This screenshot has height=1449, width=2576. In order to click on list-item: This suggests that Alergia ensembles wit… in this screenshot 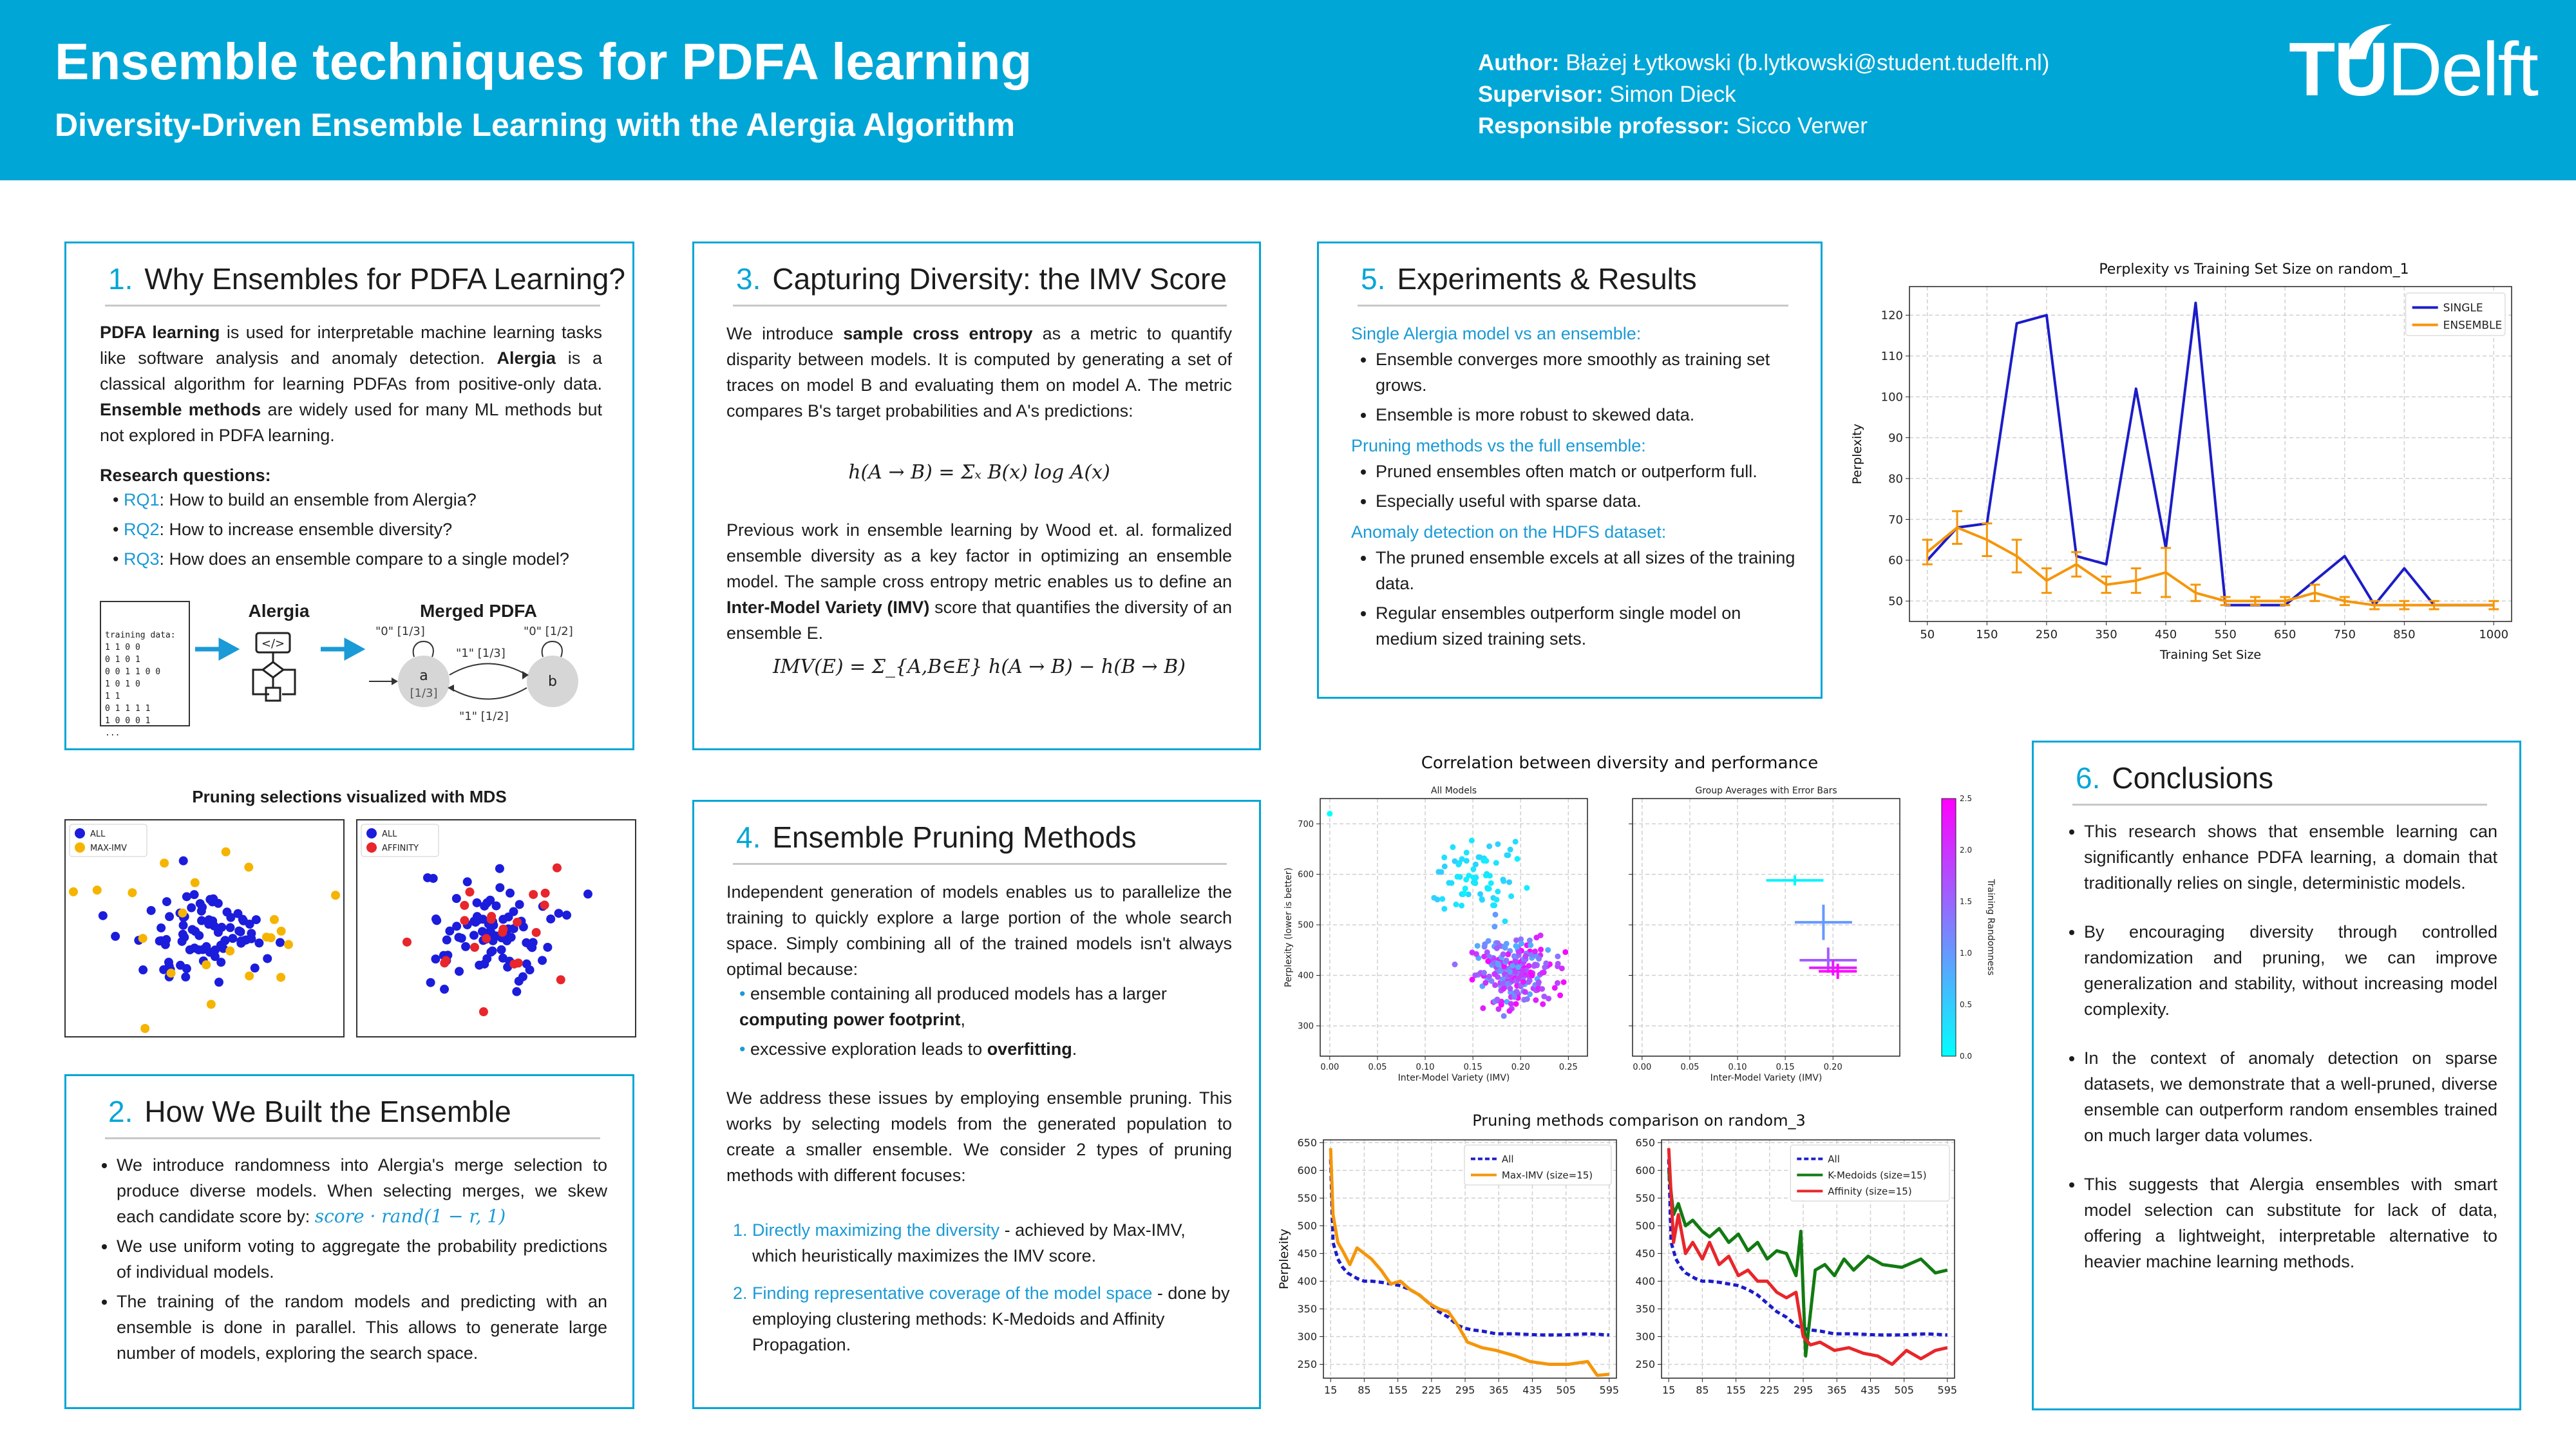, I will do `click(2291, 1222)`.